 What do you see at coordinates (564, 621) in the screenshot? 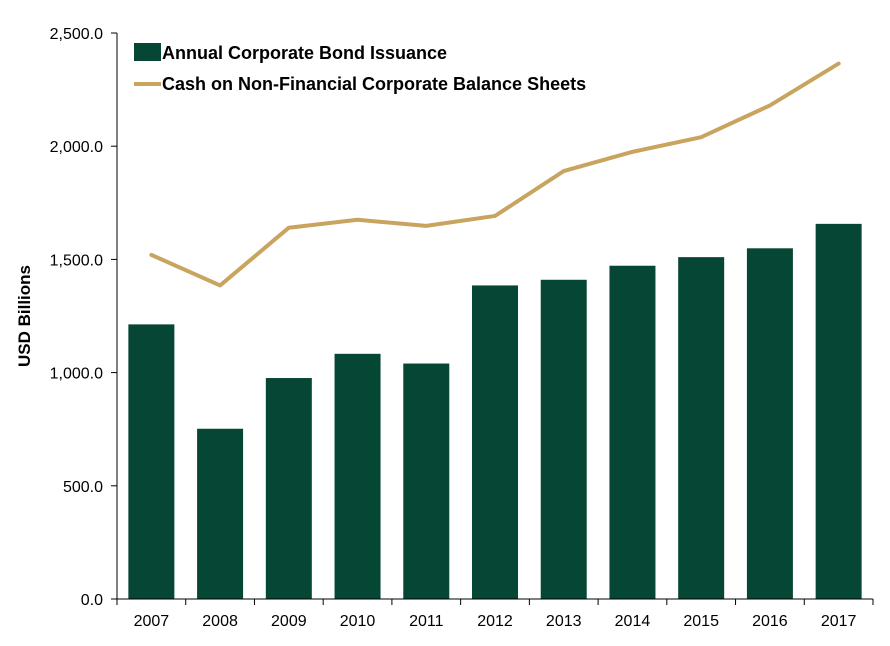
I see `x-tick-label: 2013` at bounding box center [564, 621].